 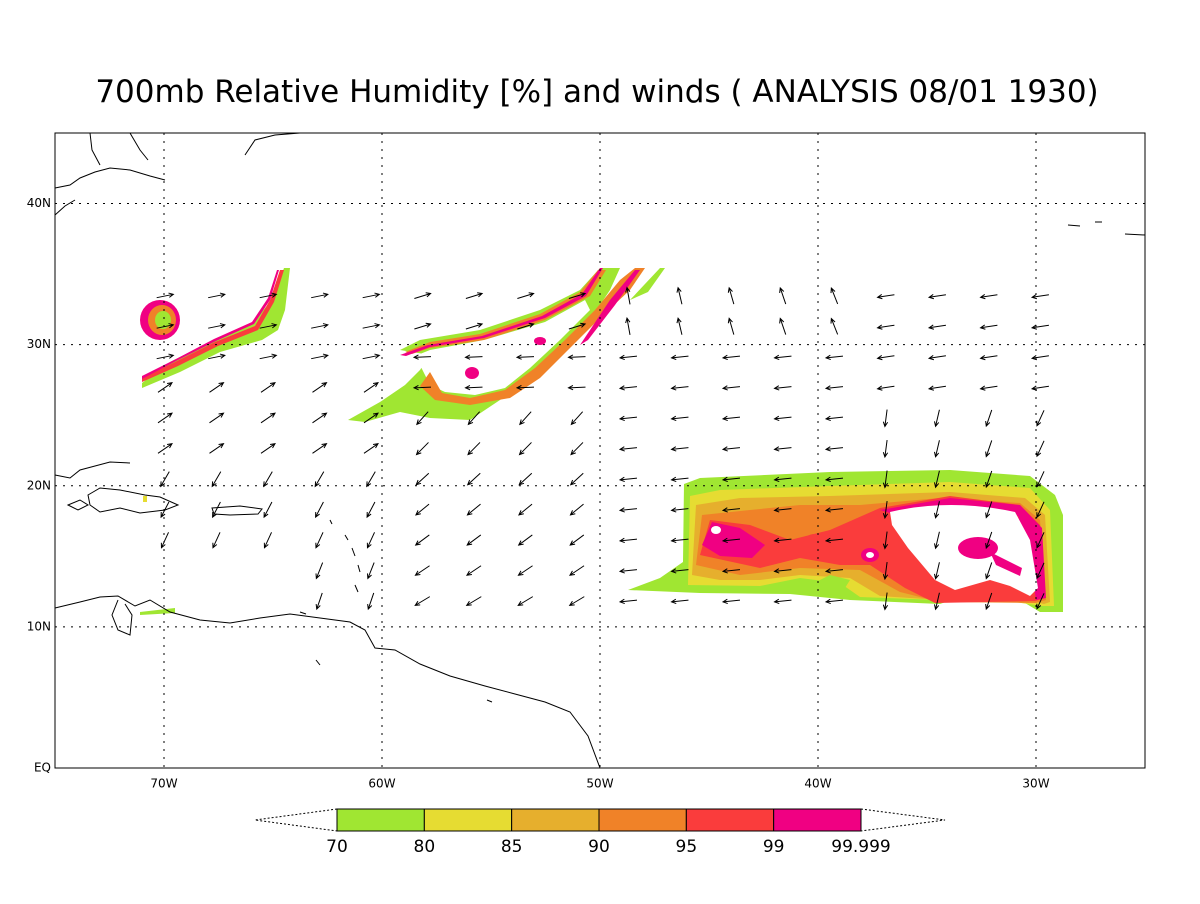 I want to click on colorbar: 70 80 85 90 95 99 99.999, so click(x=600, y=832).